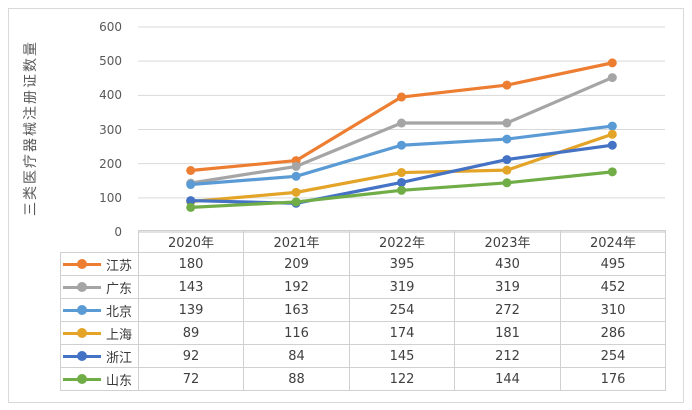 This screenshot has width=692, height=410. I want to click on legend-key-cell: 广东, so click(99, 287).